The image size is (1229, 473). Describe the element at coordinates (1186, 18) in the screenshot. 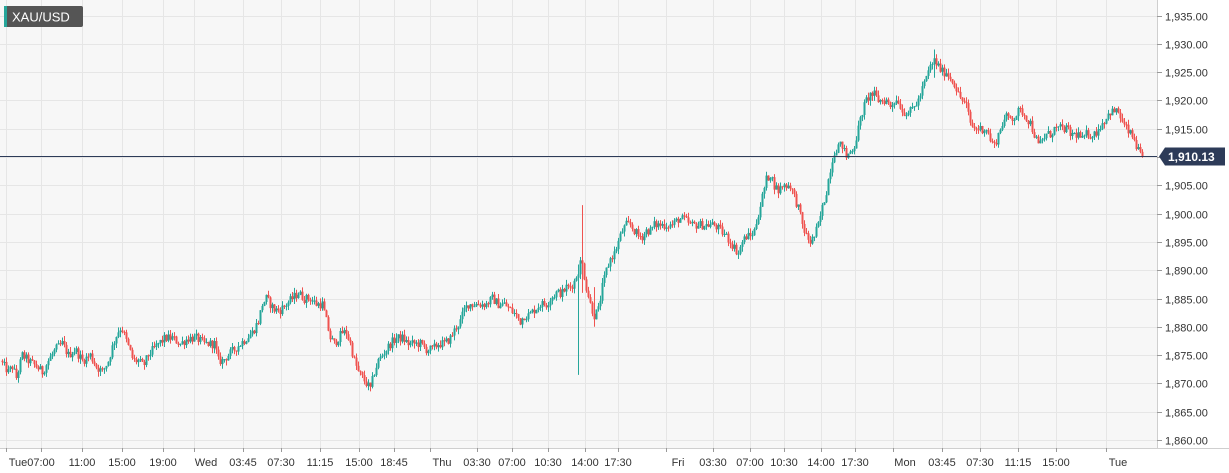

I see `y-tick-label: 1,935.00` at that location.